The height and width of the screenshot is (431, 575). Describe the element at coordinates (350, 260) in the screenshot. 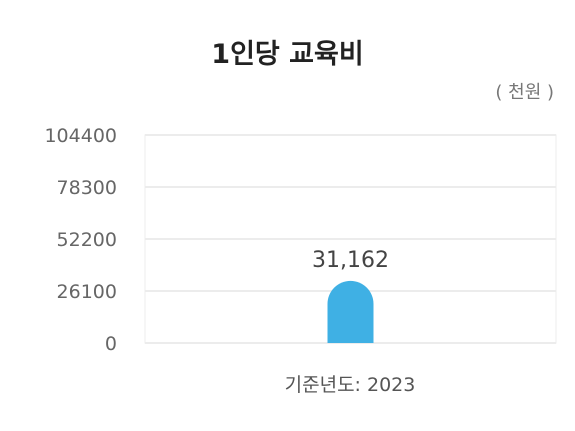

I see `bar-value-label: 31,162` at that location.